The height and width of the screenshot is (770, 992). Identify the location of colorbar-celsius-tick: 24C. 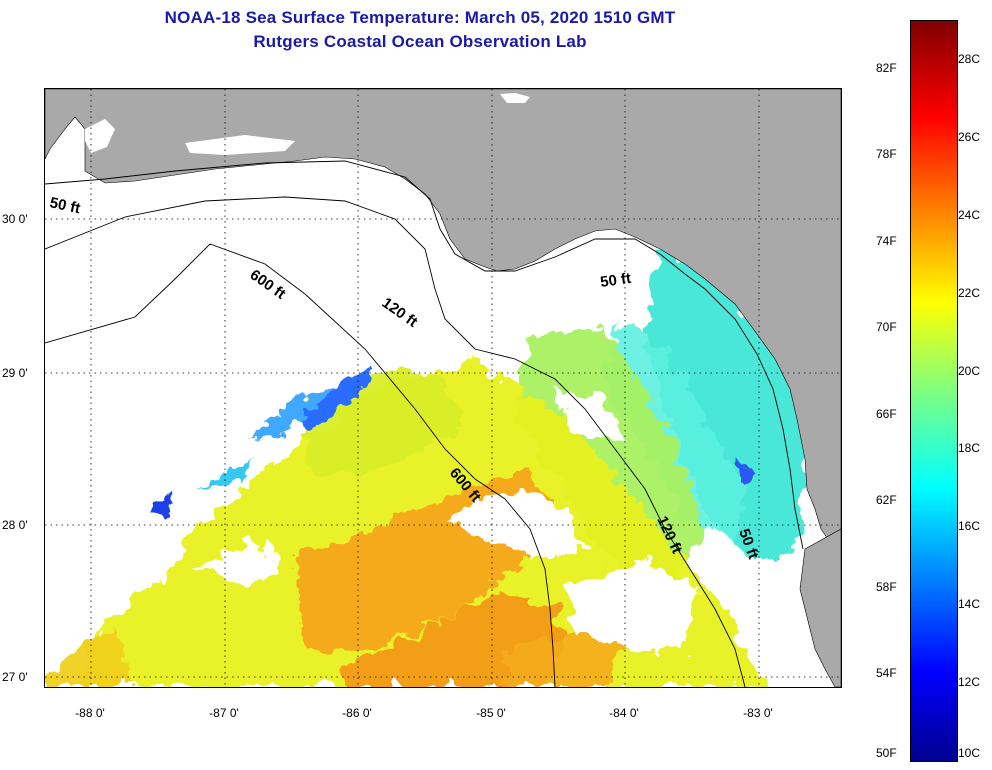
(969, 214).